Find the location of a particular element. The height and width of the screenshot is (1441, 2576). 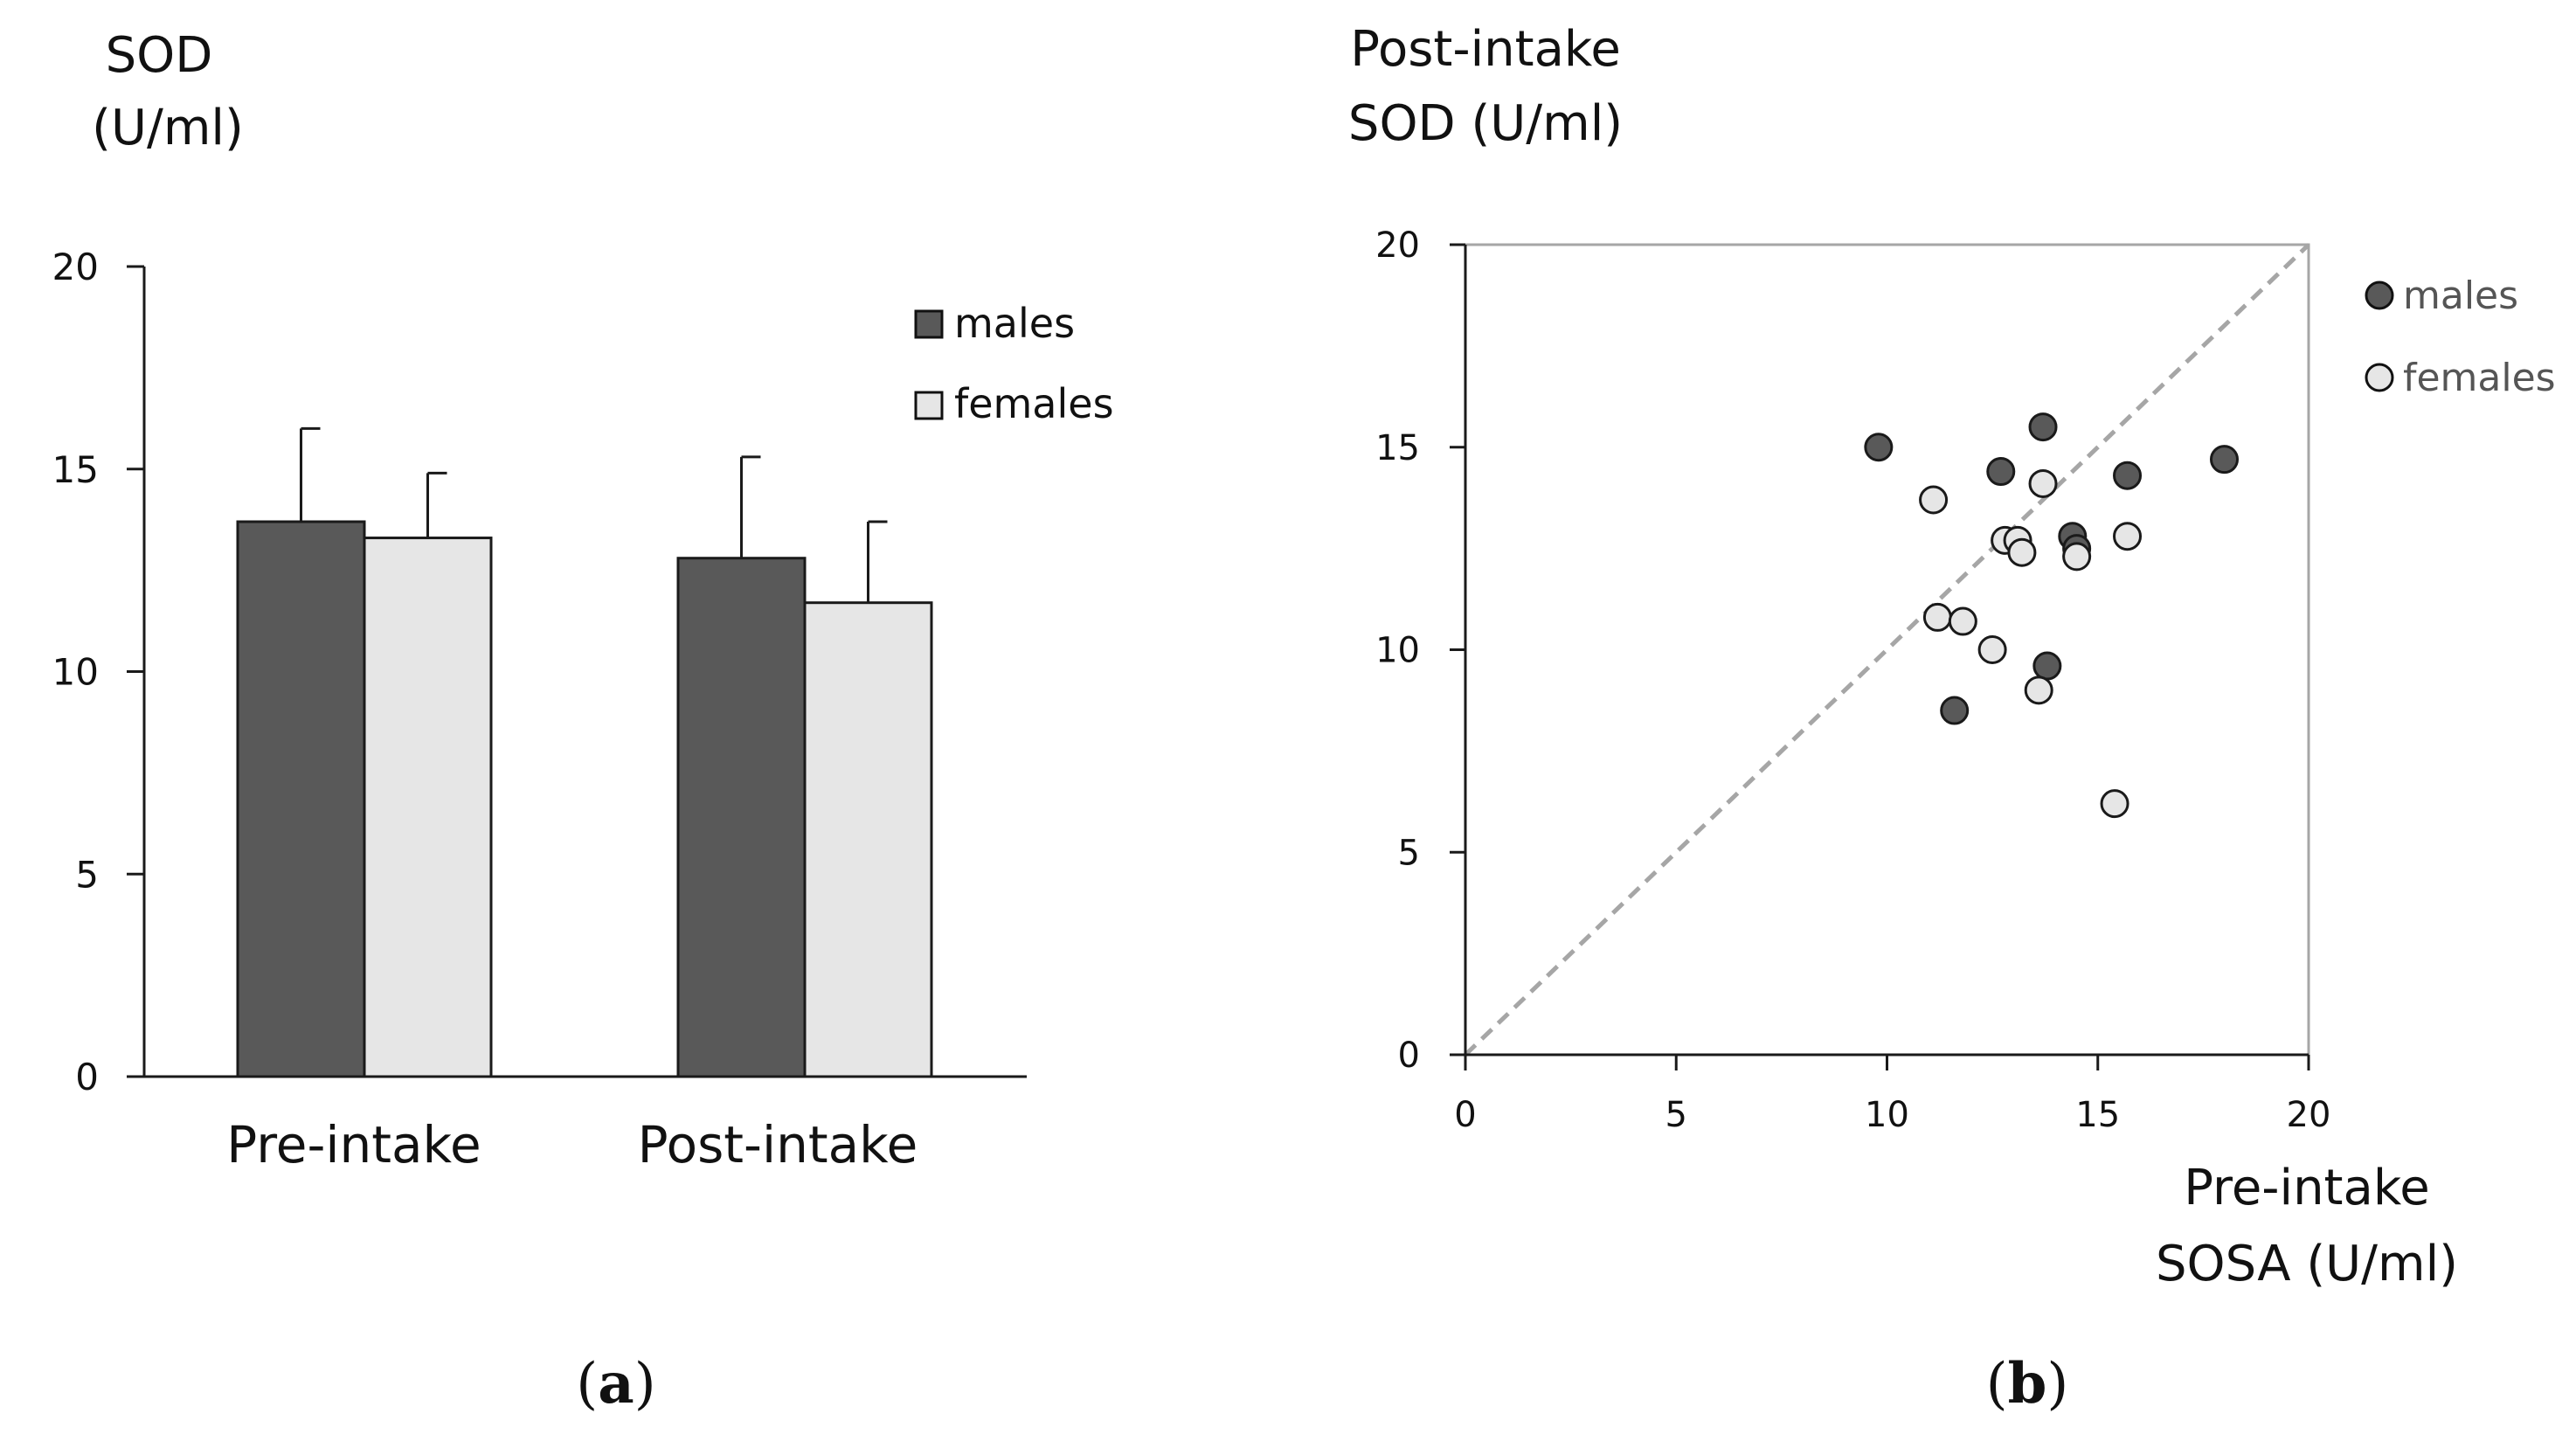

category-label-pre-intake: Pre-intake is located at coordinates (353, 1144).